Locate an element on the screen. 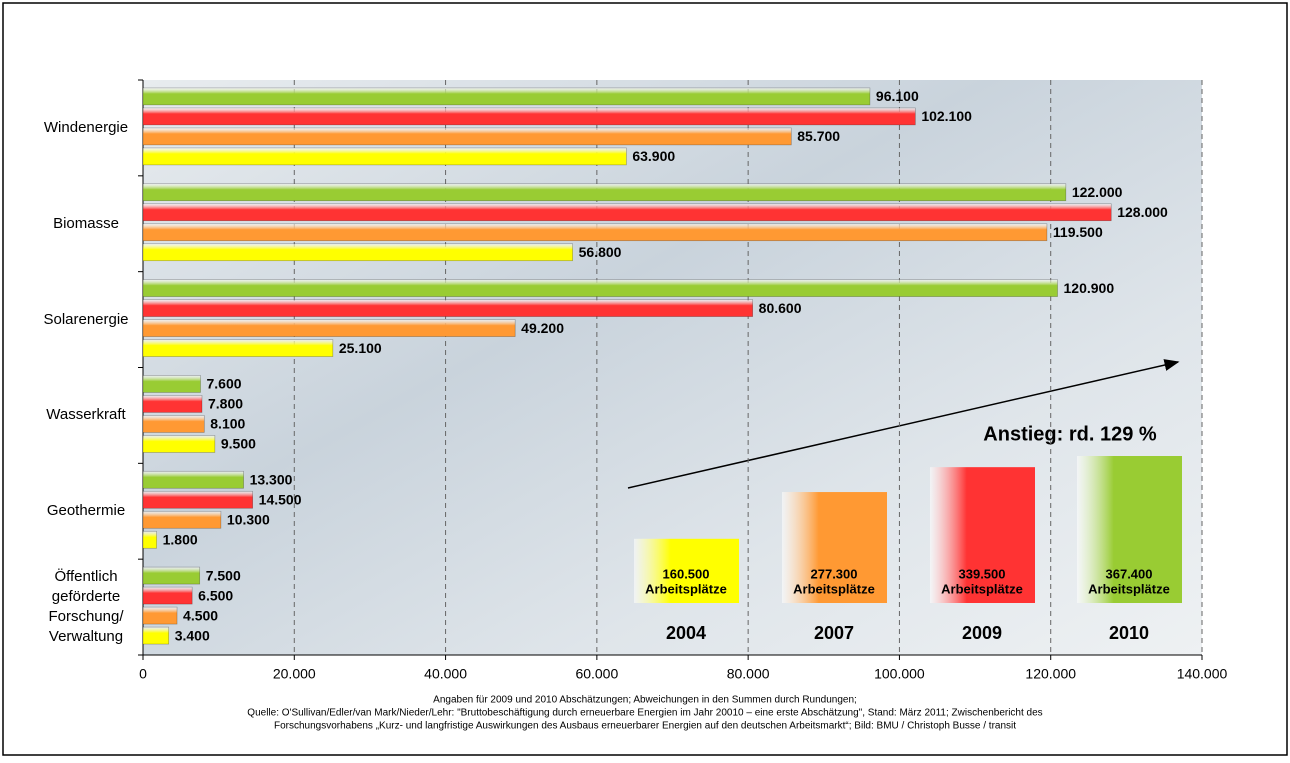 Image resolution: width=1290 pixels, height=763 pixels. y-tick-label: Wasserkraft is located at coordinates (86, 415).